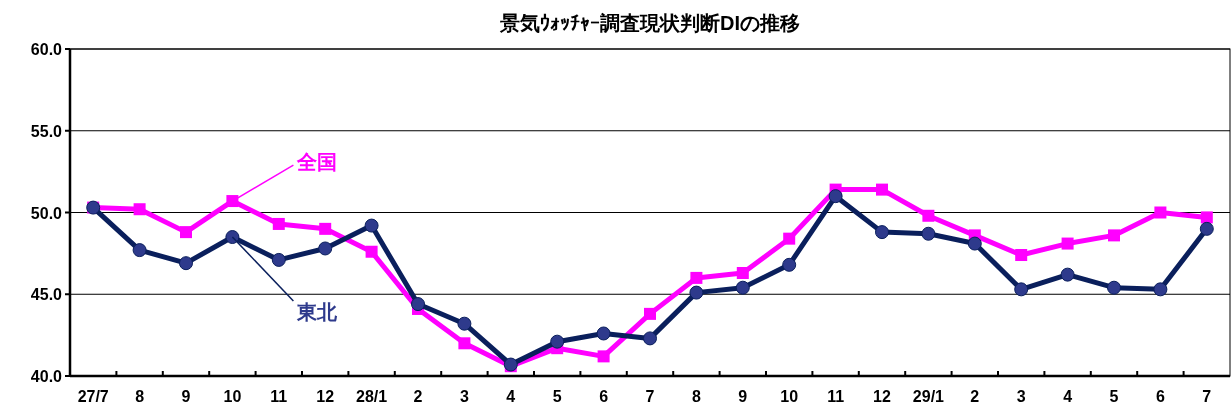 This screenshot has width=1232, height=407. I want to click on y-tick-label: 40.0, so click(46, 376).